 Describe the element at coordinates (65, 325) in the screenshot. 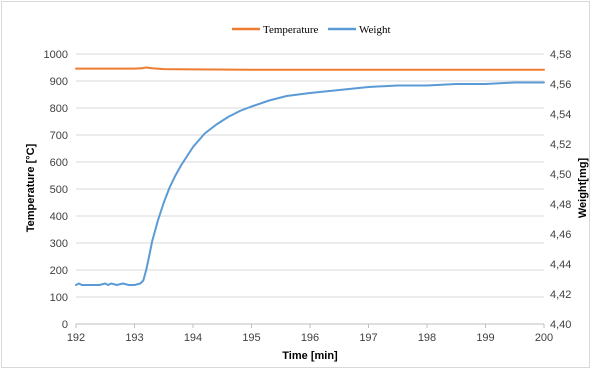

I see `y-tick-label: 0` at that location.